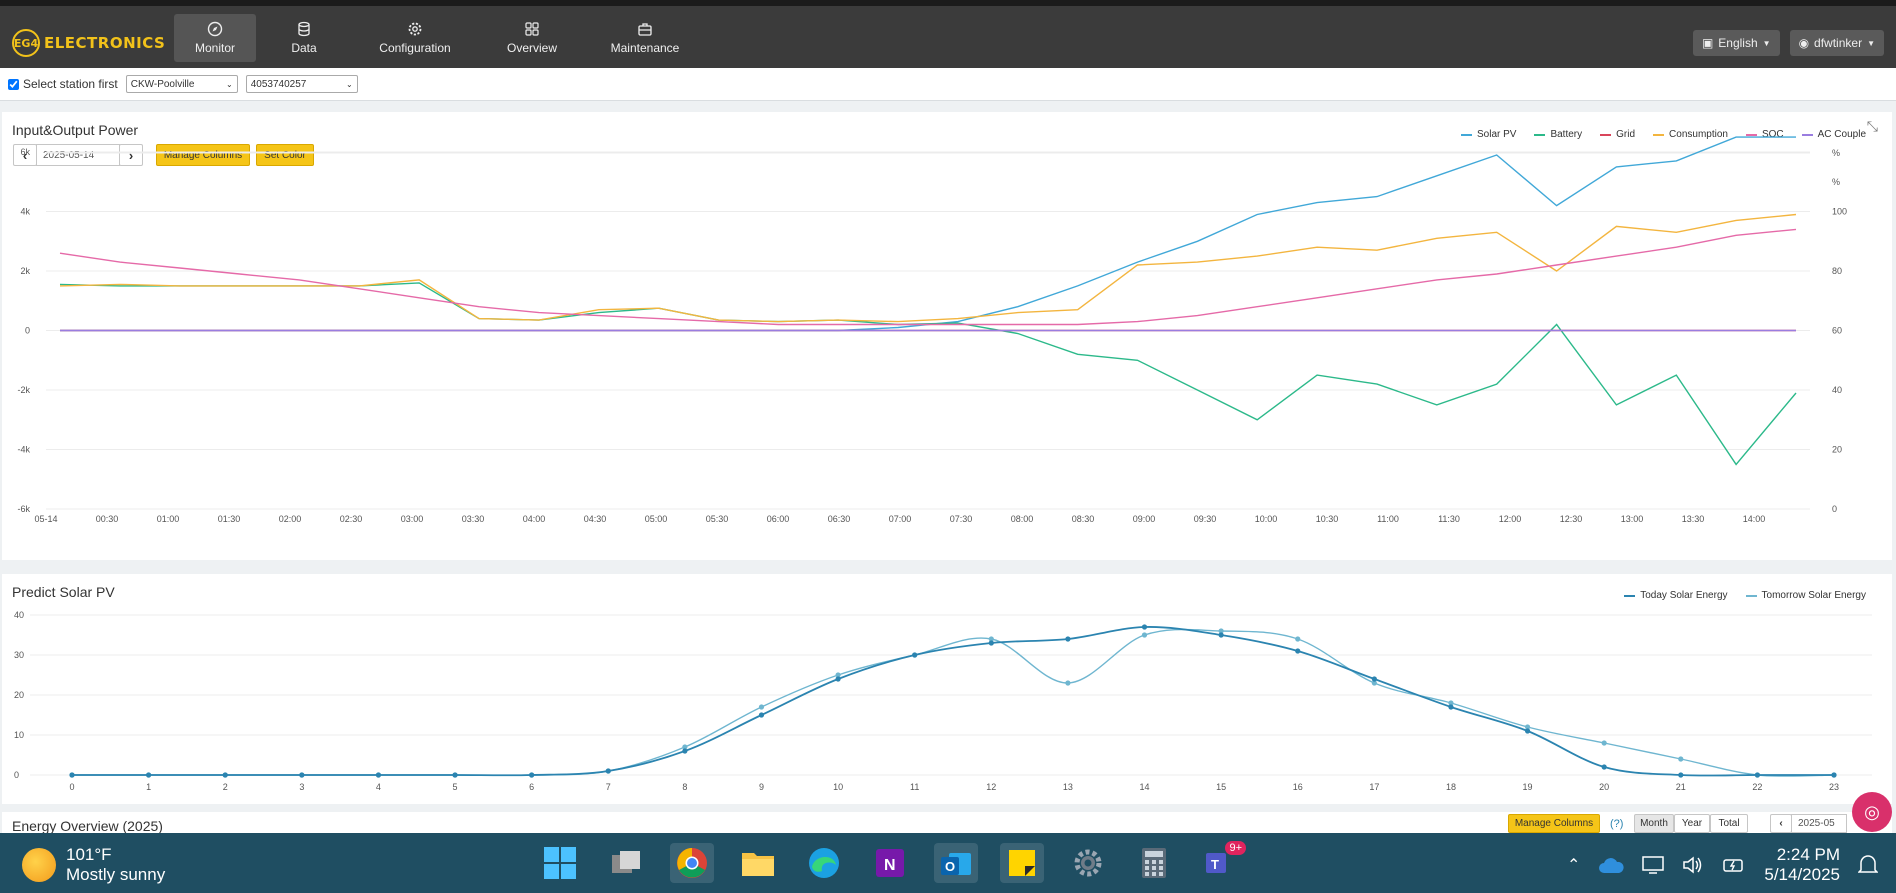 The height and width of the screenshot is (893, 1896). I want to click on battery-charging-icon, so click(1734, 865).